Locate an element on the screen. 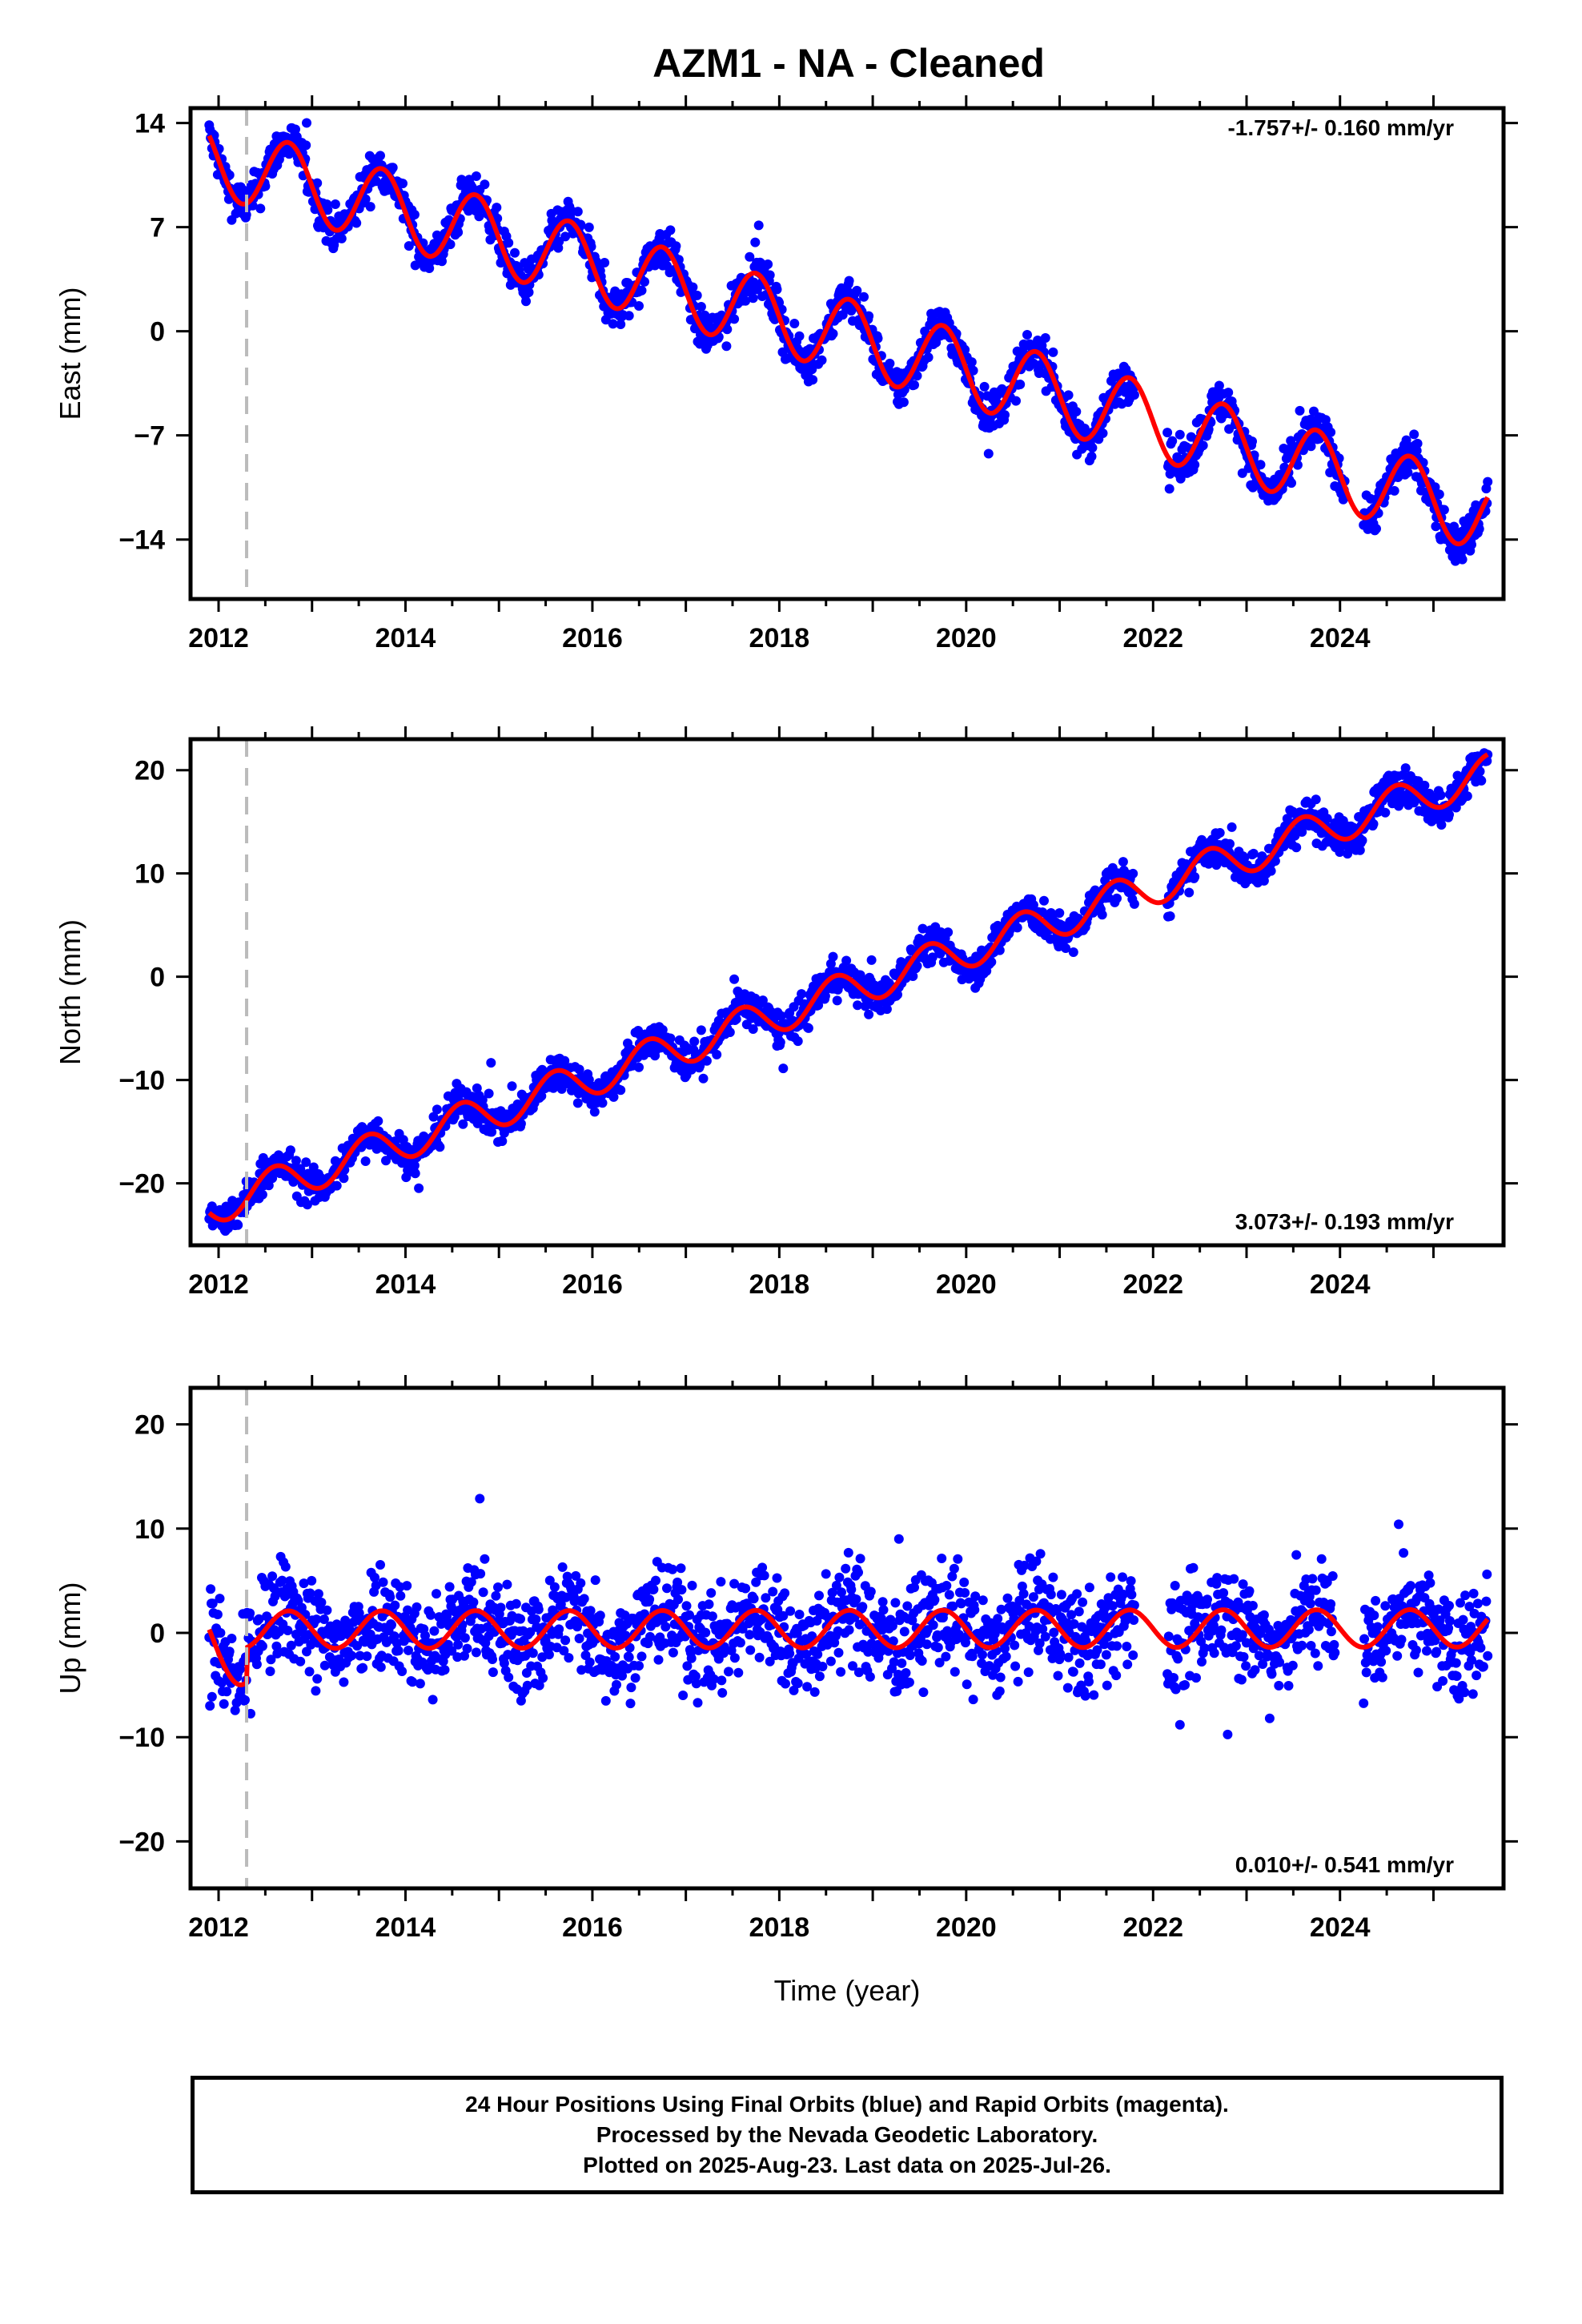  rate-label: 3.073+/- 0.193 mm/yr is located at coordinates (1344, 1221).